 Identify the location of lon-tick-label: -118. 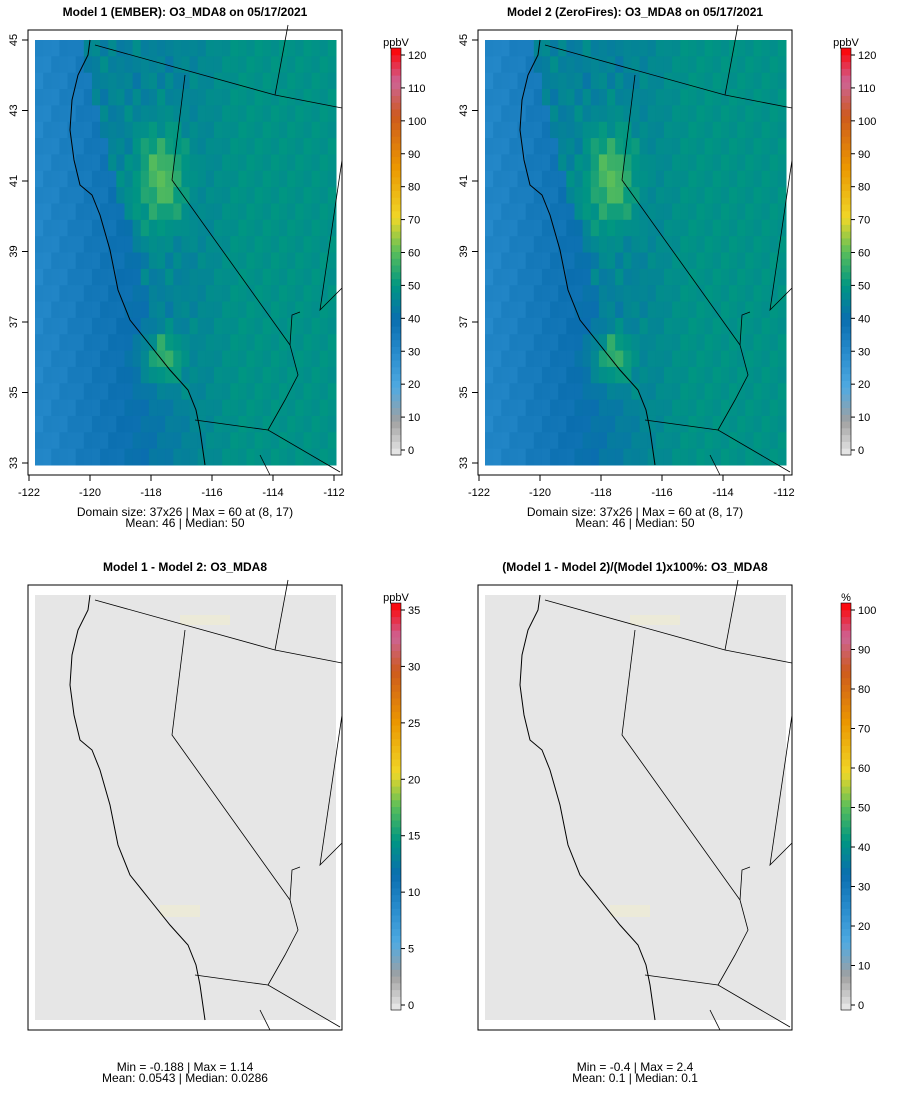
(600, 493).